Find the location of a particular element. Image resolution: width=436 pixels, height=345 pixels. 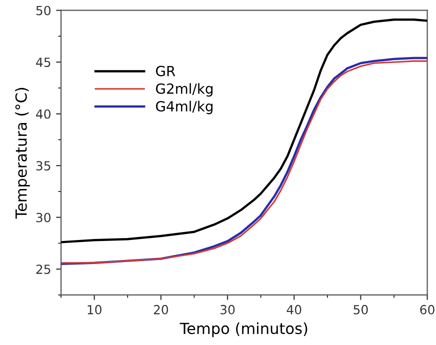

x-tick-label: 60 is located at coordinates (427, 309).